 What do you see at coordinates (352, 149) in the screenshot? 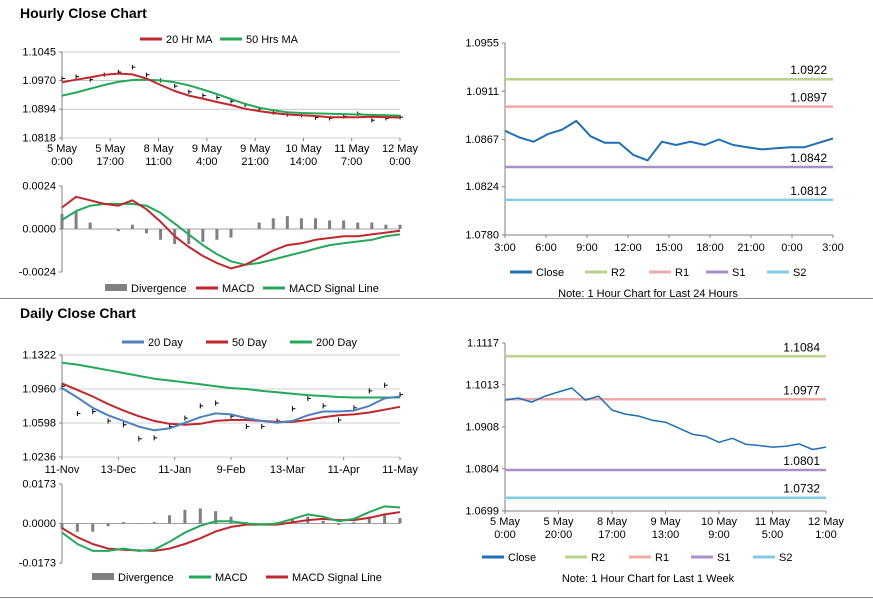
I see `hourly-price-x-tick-label: 11 May` at bounding box center [352, 149].